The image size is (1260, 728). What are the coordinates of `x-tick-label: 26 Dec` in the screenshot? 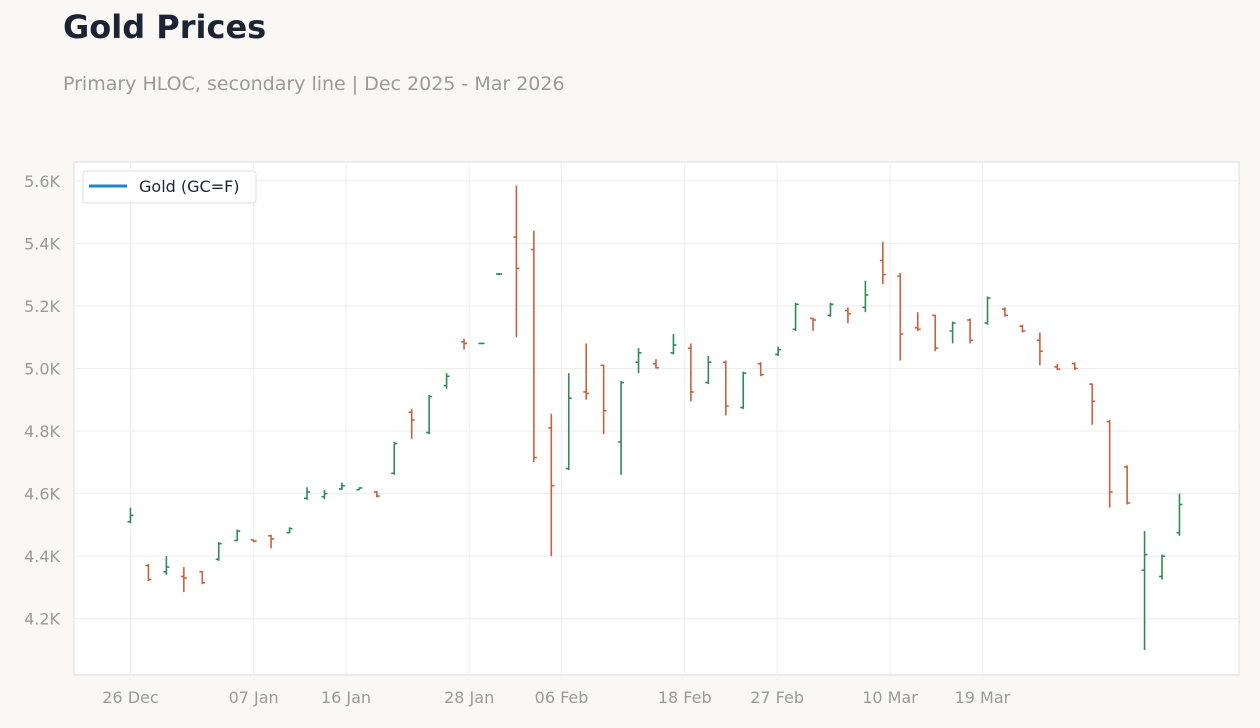 It's located at (130, 697).